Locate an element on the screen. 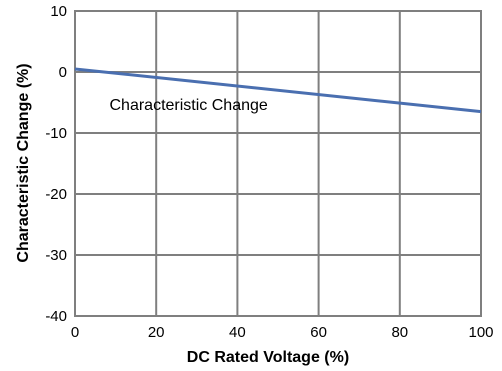 The width and height of the screenshot is (502, 371). y-axis-title: Characteristic Change (%) is located at coordinates (23, 162).